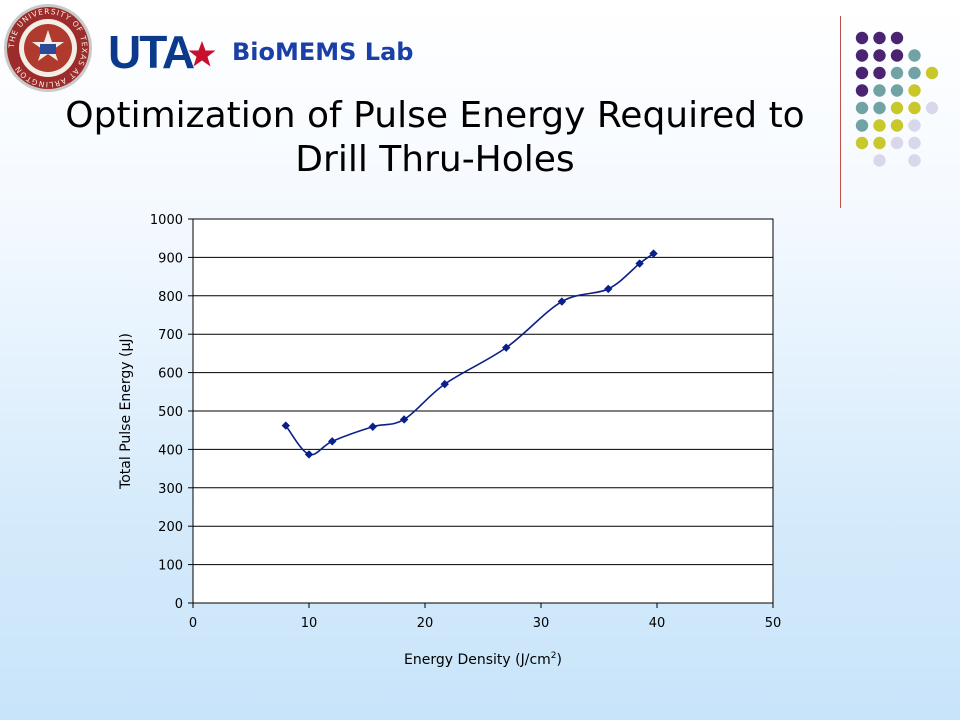 The image size is (960, 720). I want to click on lab-name: BioMEMS Lab, so click(323, 52).